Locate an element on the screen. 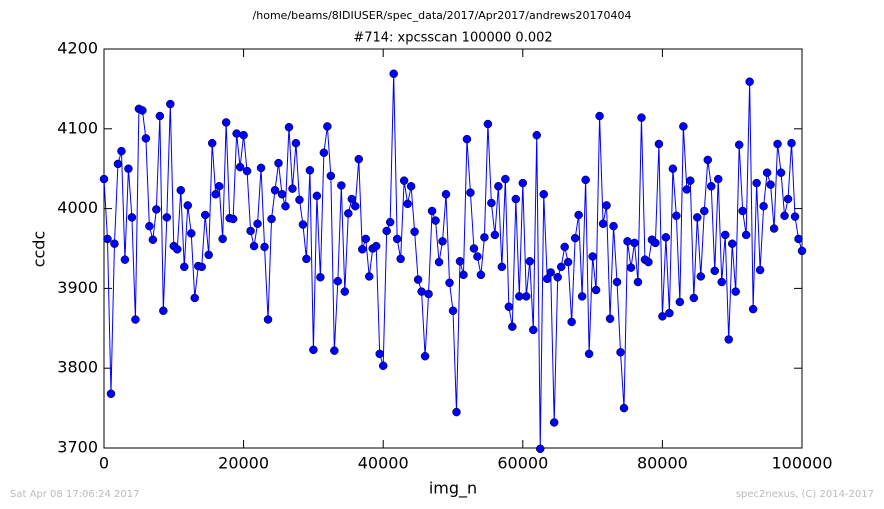 This screenshot has height=509, width=884. chart-title: #714: xpcsscan 100000 0.002 is located at coordinates (452, 38).